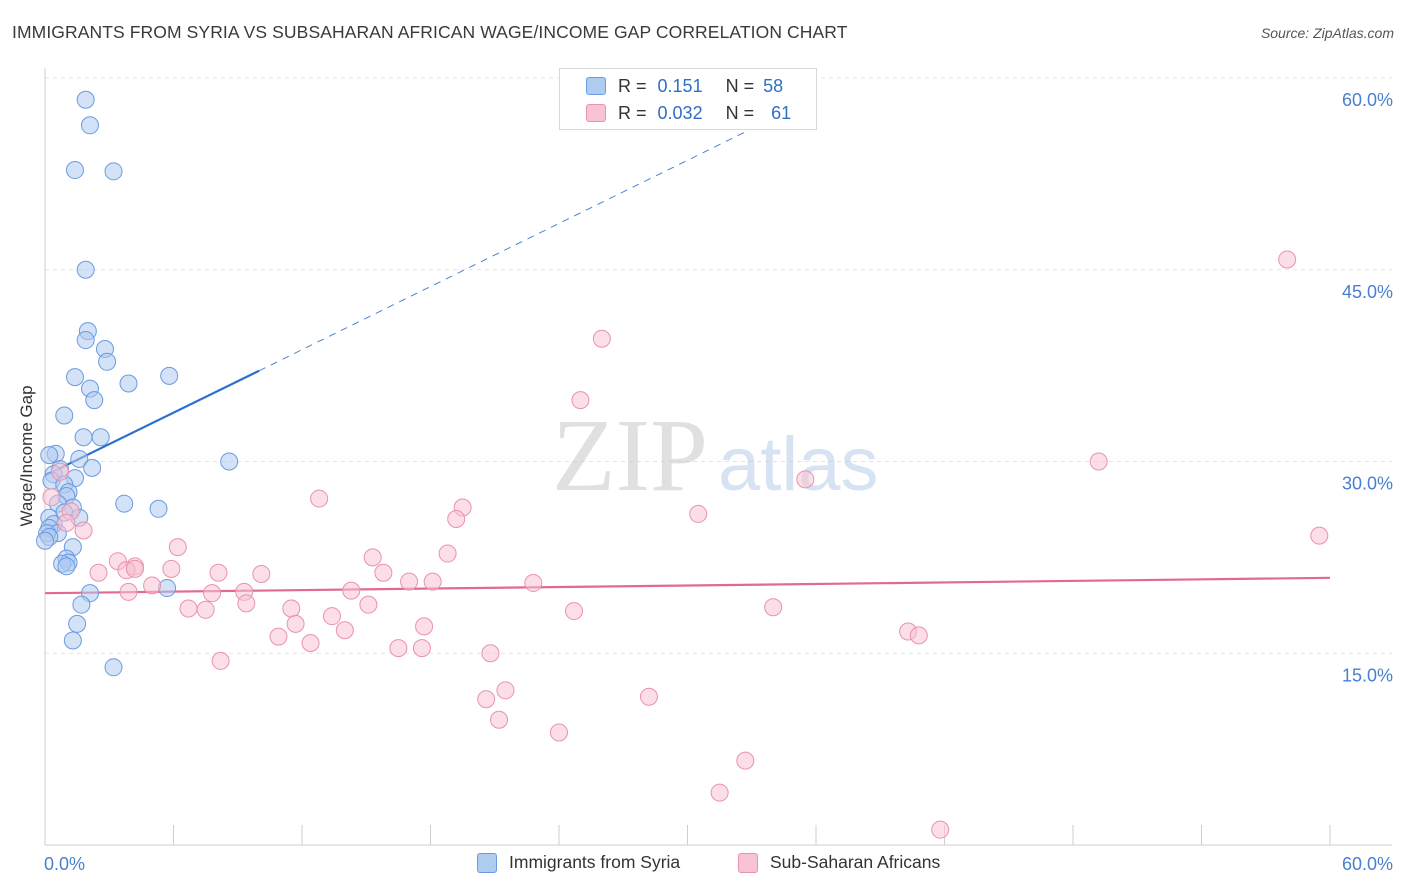 This screenshot has width=1406, height=892. Describe the element at coordinates (1327, 33) in the screenshot. I see `source-note: Source: ZipAtlas.com` at that location.